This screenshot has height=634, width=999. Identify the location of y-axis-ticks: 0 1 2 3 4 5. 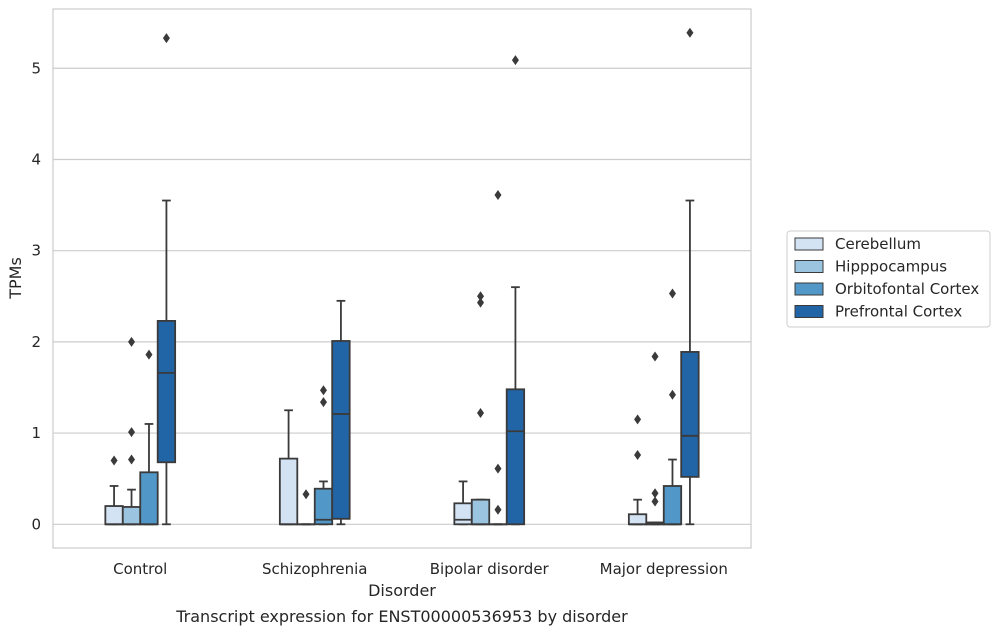
(36, 296).